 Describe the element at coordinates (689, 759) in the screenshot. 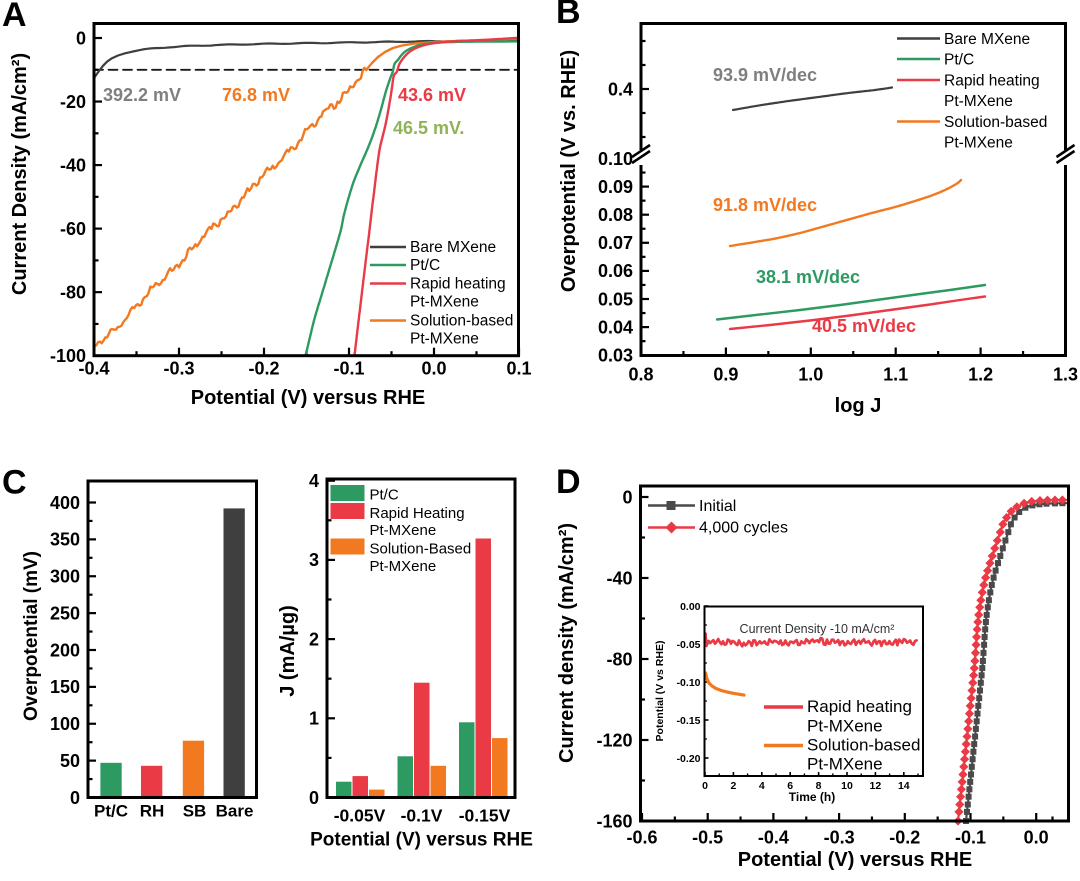

I see `svg-text: -0.20` at that location.